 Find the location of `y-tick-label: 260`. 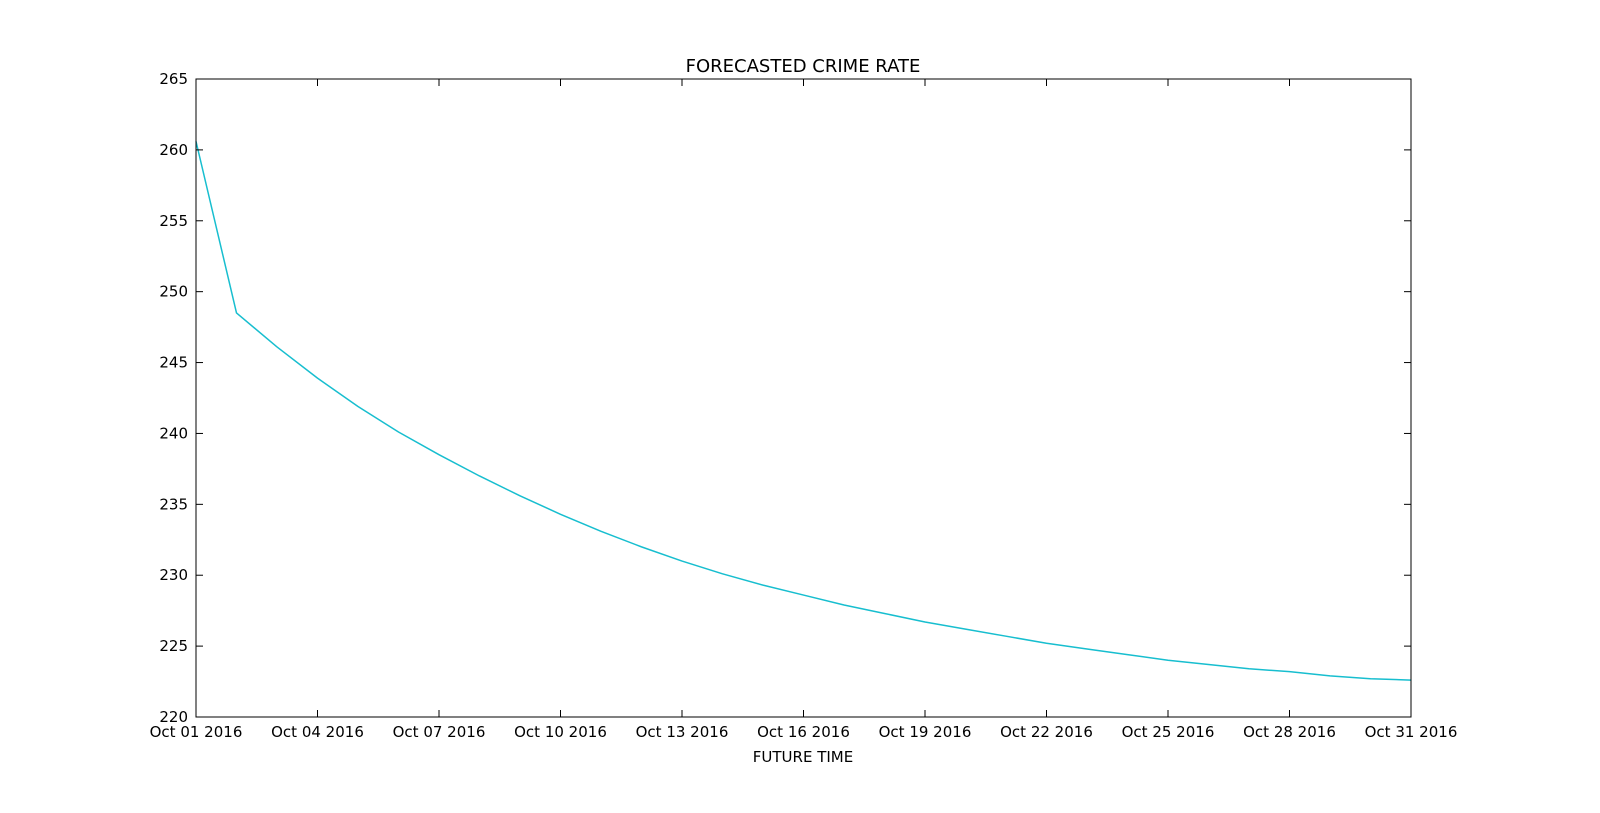

y-tick-label: 260 is located at coordinates (173, 150).